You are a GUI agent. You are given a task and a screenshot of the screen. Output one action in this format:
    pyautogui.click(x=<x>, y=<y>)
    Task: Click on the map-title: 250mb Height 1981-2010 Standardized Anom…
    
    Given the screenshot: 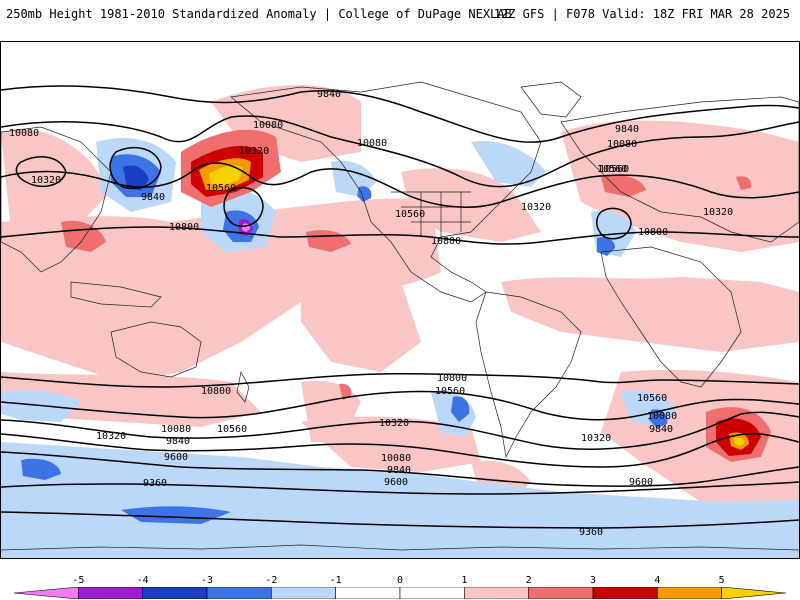 What is the action you would take?
    pyautogui.click(x=259, y=14)
    